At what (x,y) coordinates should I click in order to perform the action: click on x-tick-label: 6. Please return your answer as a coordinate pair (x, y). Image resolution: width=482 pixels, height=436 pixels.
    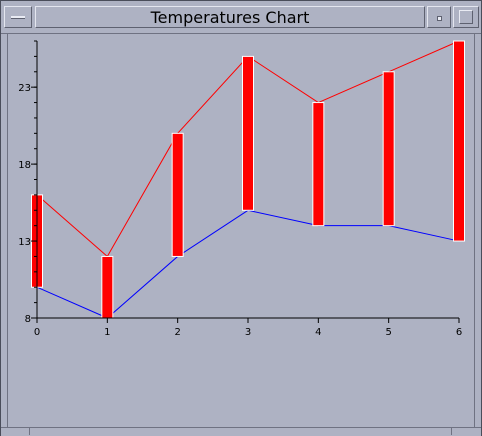
    Looking at the image, I should click on (459, 332).